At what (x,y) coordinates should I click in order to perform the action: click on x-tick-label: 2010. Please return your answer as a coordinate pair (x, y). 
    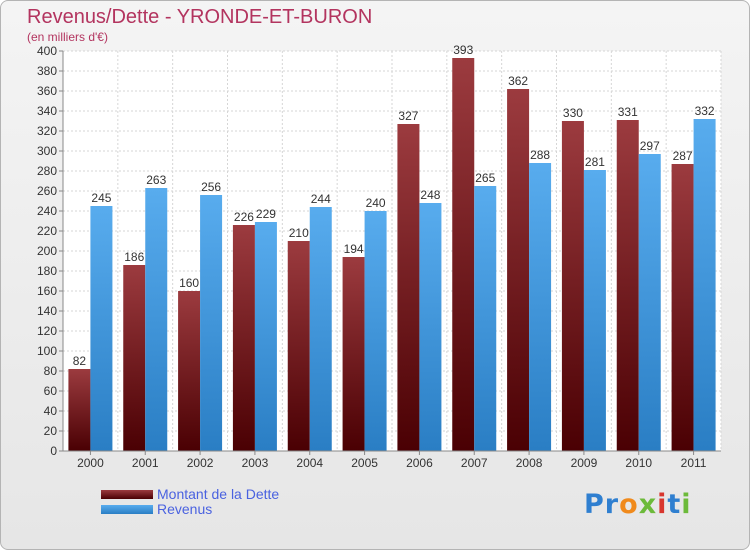
    Looking at the image, I should click on (638, 463).